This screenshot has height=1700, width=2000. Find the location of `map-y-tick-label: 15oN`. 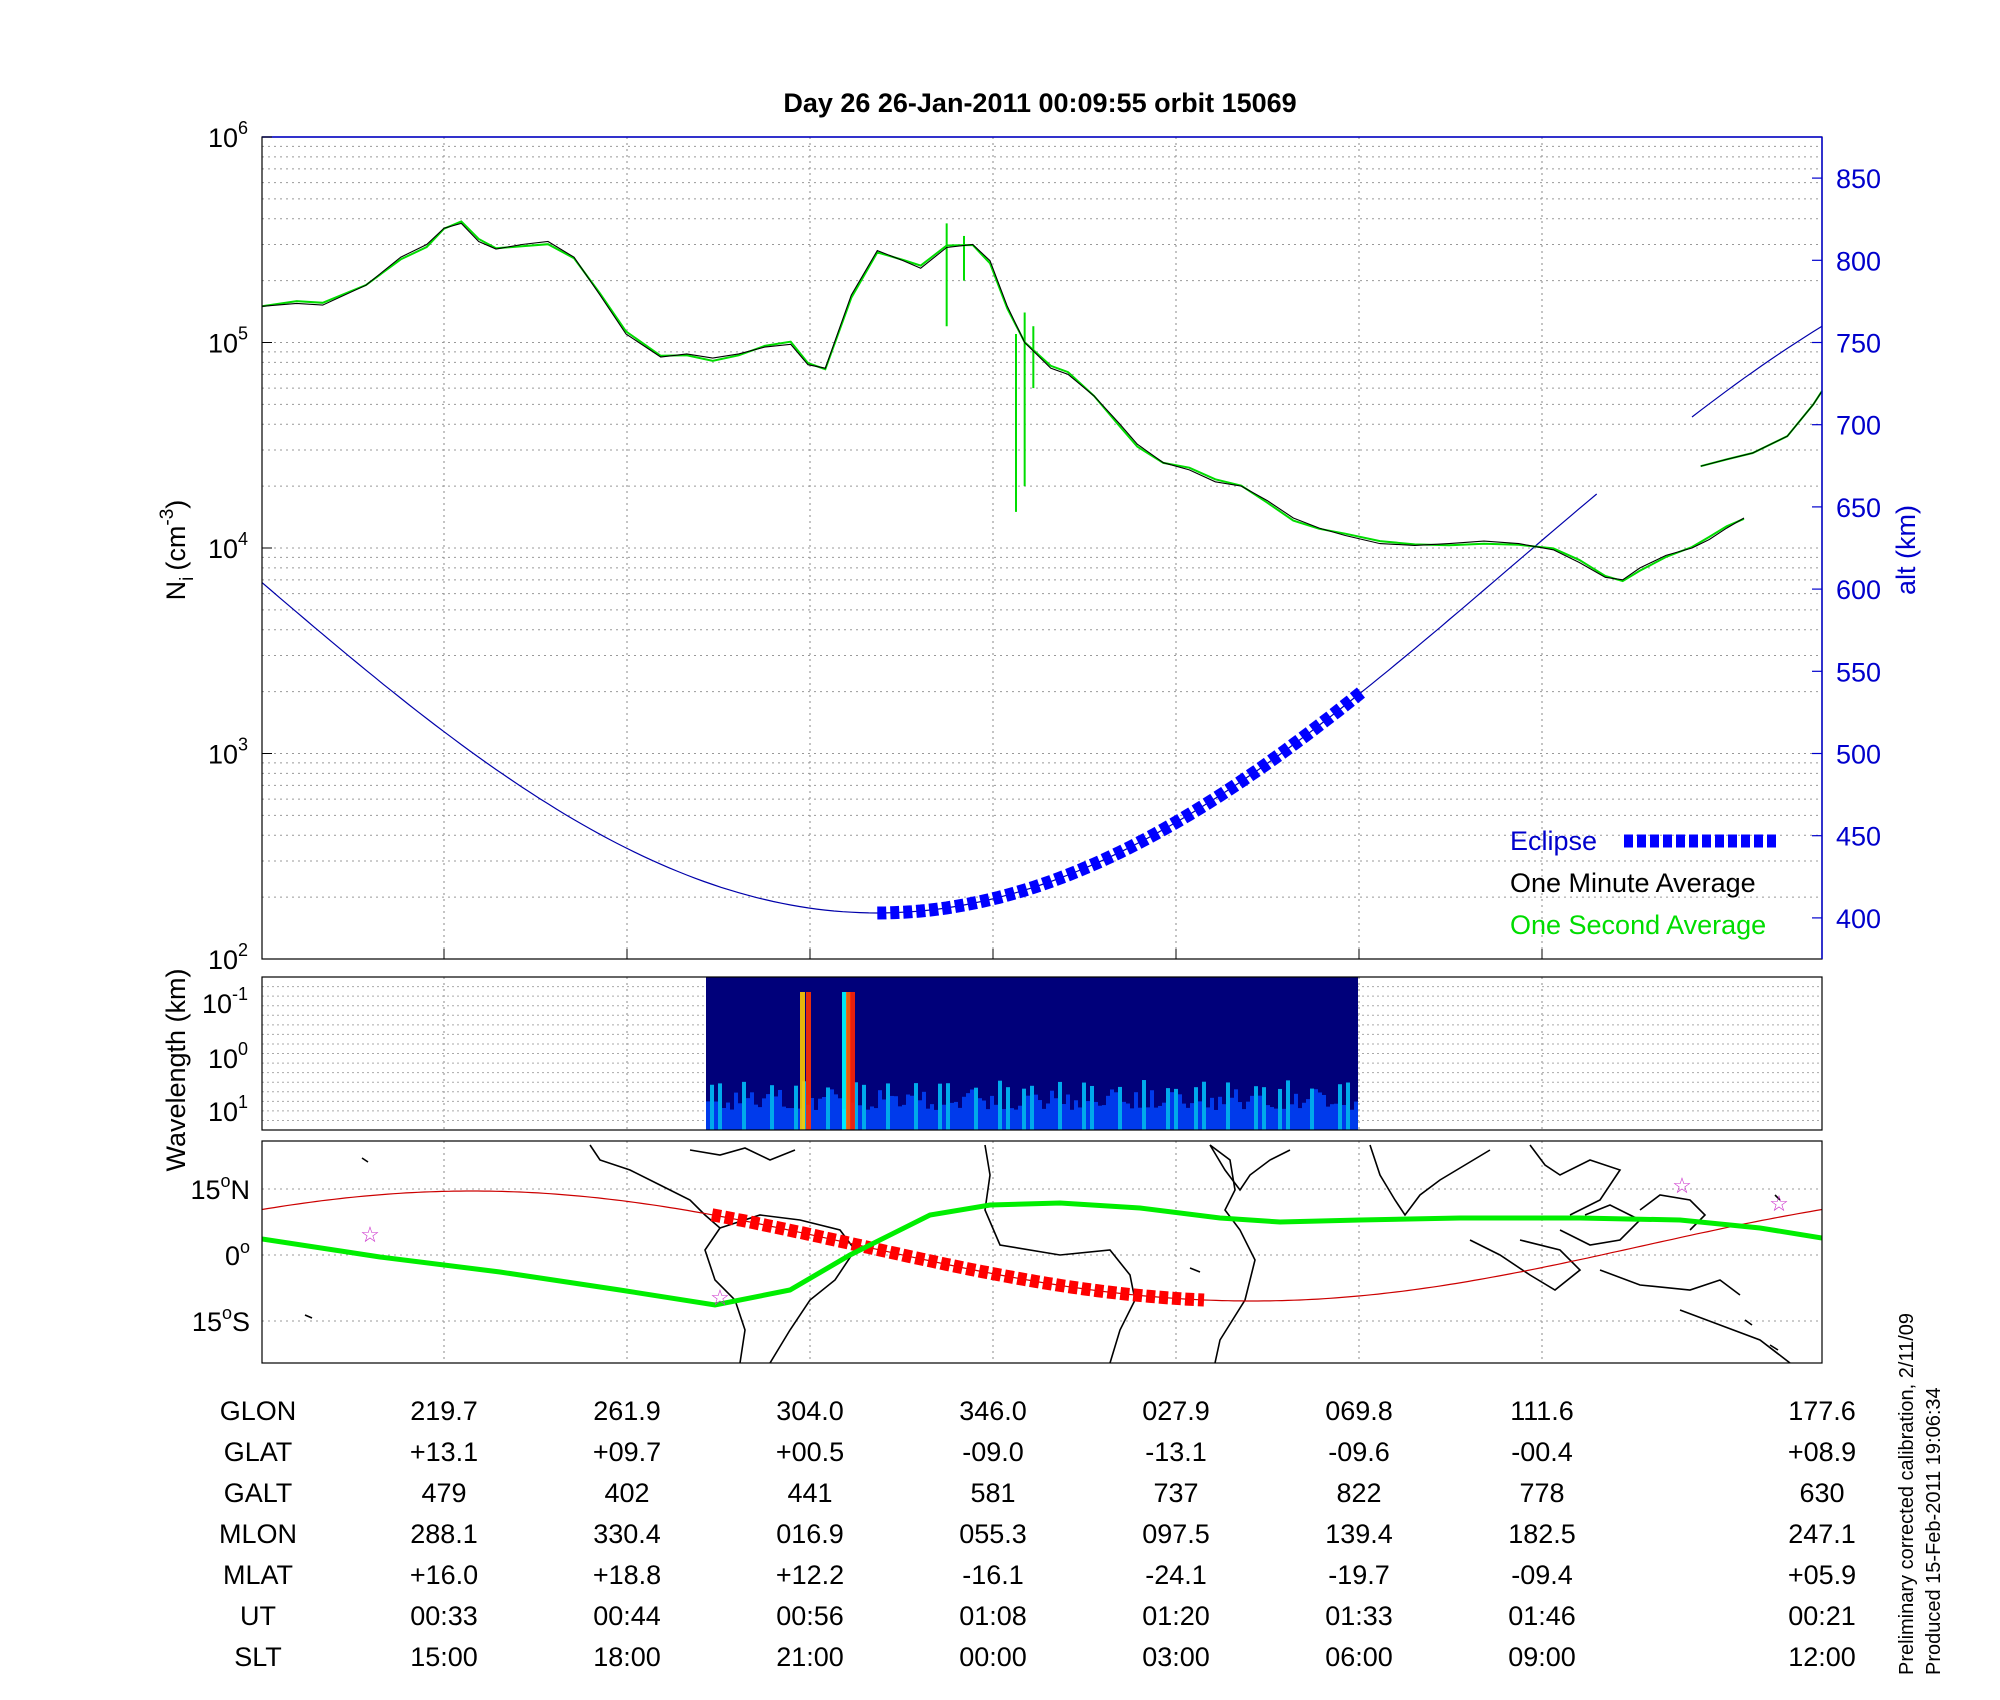

map-y-tick-label: 15oN is located at coordinates (220, 1188).